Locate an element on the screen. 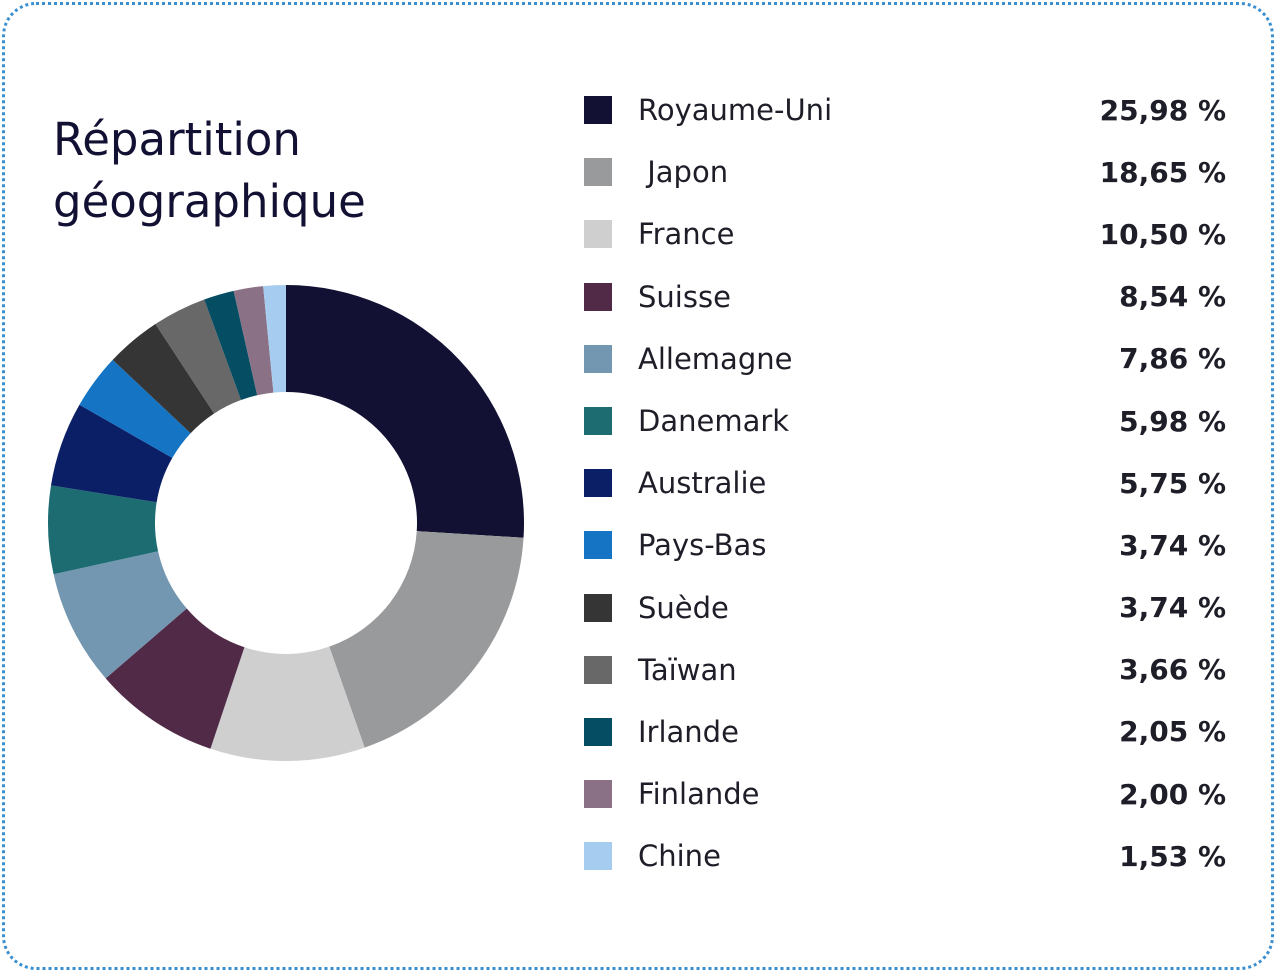 The width and height of the screenshot is (1280, 976). legend-value: 18,65 % is located at coordinates (1162, 172).